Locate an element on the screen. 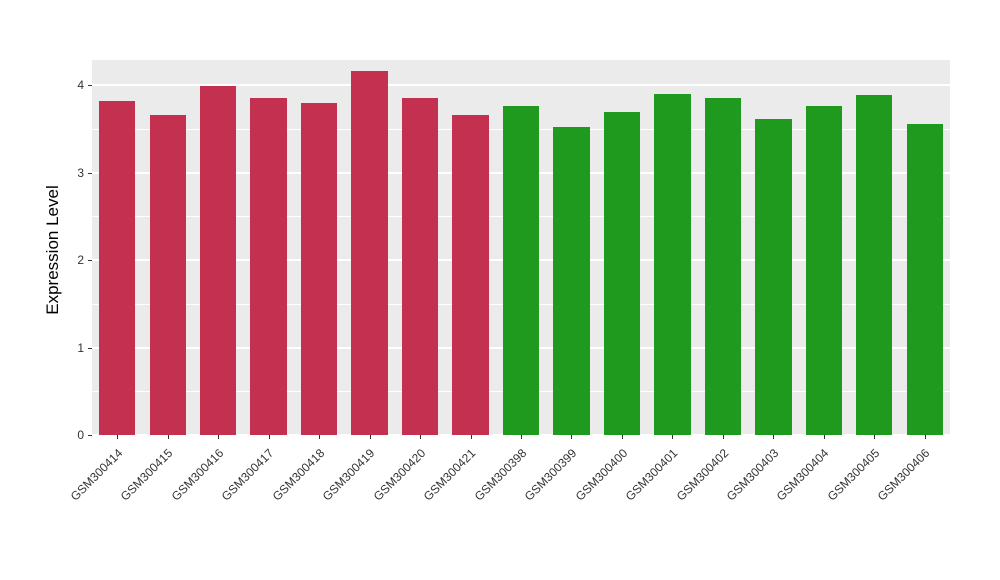 The height and width of the screenshot is (580, 1000). bar-GSM300399 is located at coordinates (571, 281).